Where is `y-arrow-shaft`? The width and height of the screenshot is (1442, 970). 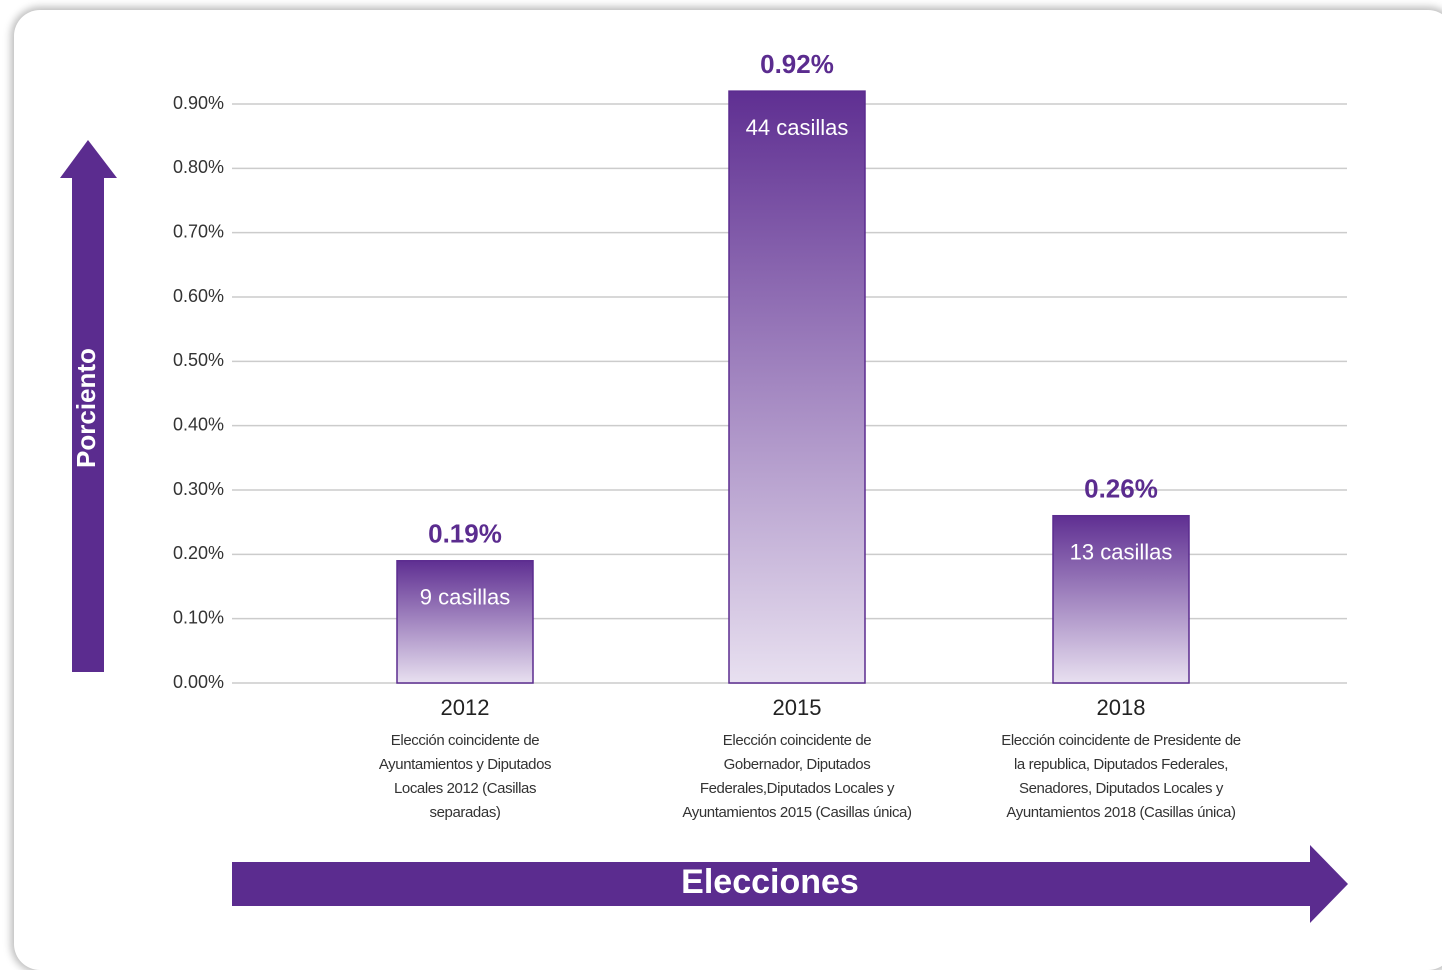
y-arrow-shaft is located at coordinates (88, 423).